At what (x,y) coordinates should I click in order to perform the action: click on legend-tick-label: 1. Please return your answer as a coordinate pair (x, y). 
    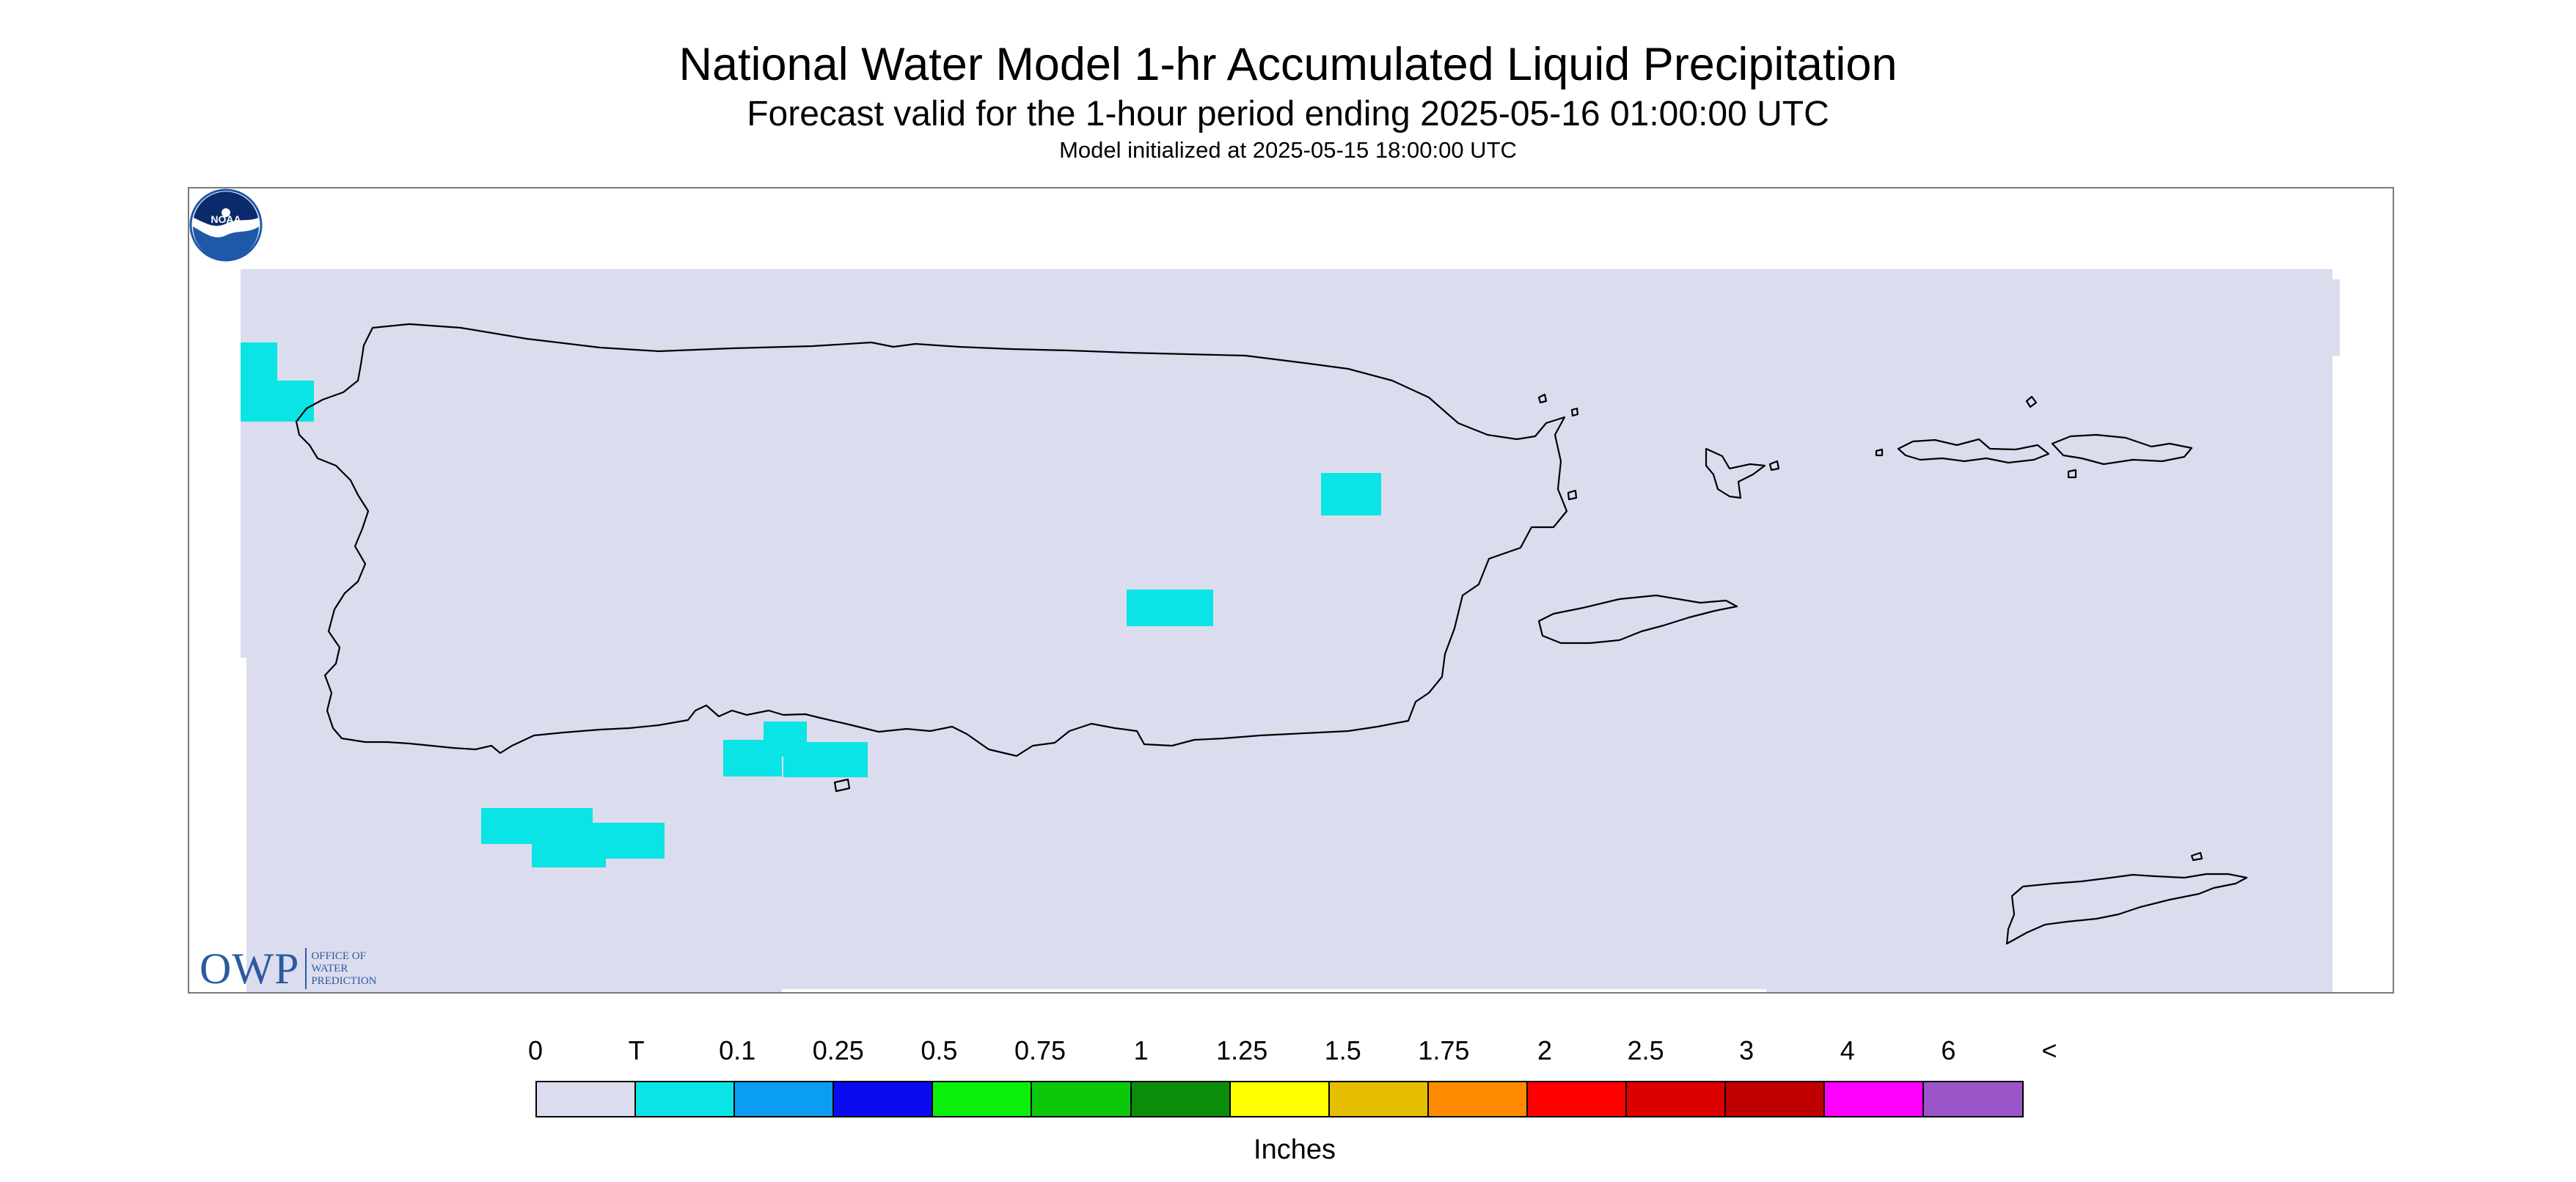
    Looking at the image, I should click on (1141, 1050).